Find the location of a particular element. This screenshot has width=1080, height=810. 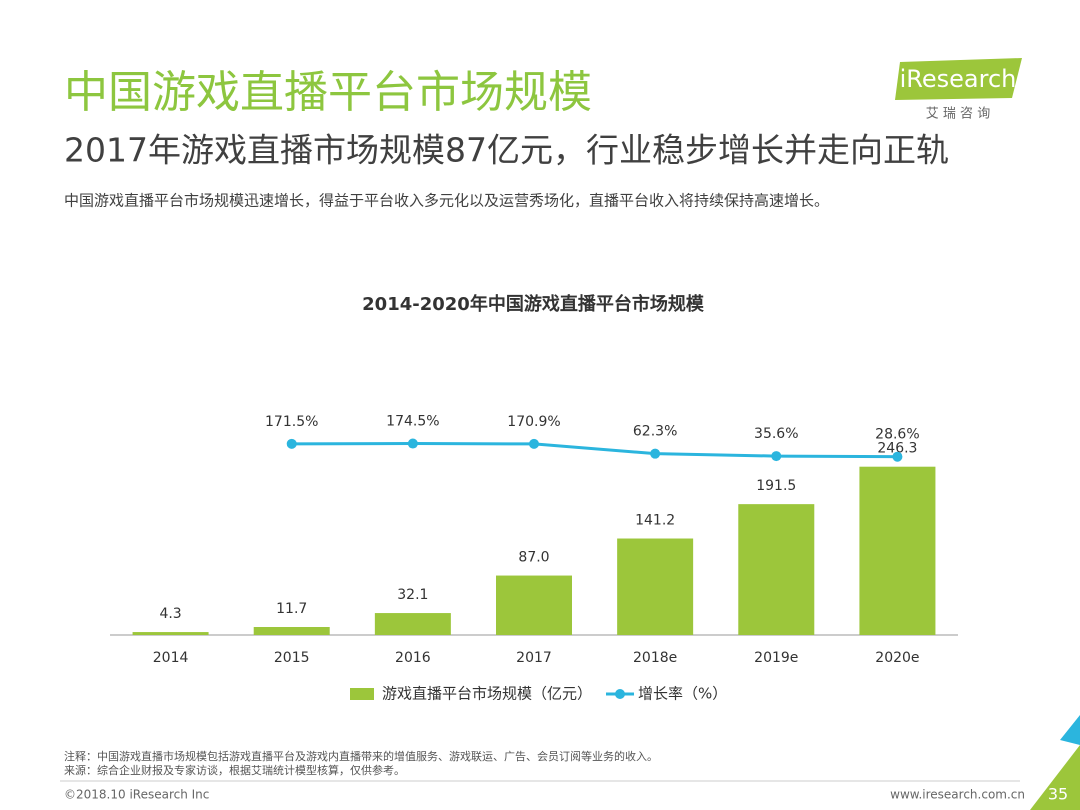

x-tick-label: 2018e is located at coordinates (655, 658).